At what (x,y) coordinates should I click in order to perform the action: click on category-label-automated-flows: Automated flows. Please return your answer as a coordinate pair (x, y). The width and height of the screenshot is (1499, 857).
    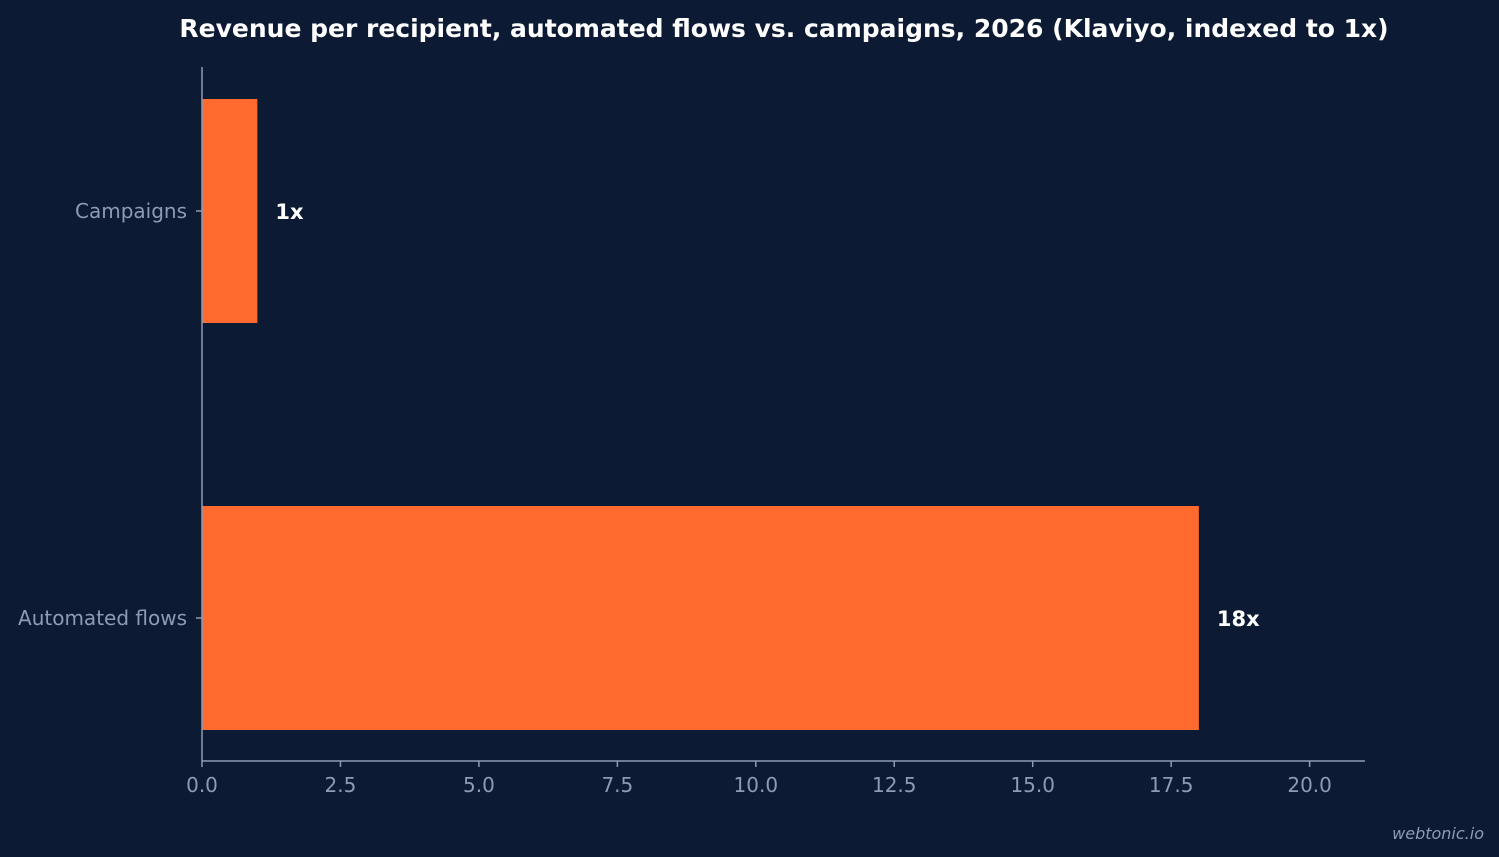
    Looking at the image, I should click on (102, 618).